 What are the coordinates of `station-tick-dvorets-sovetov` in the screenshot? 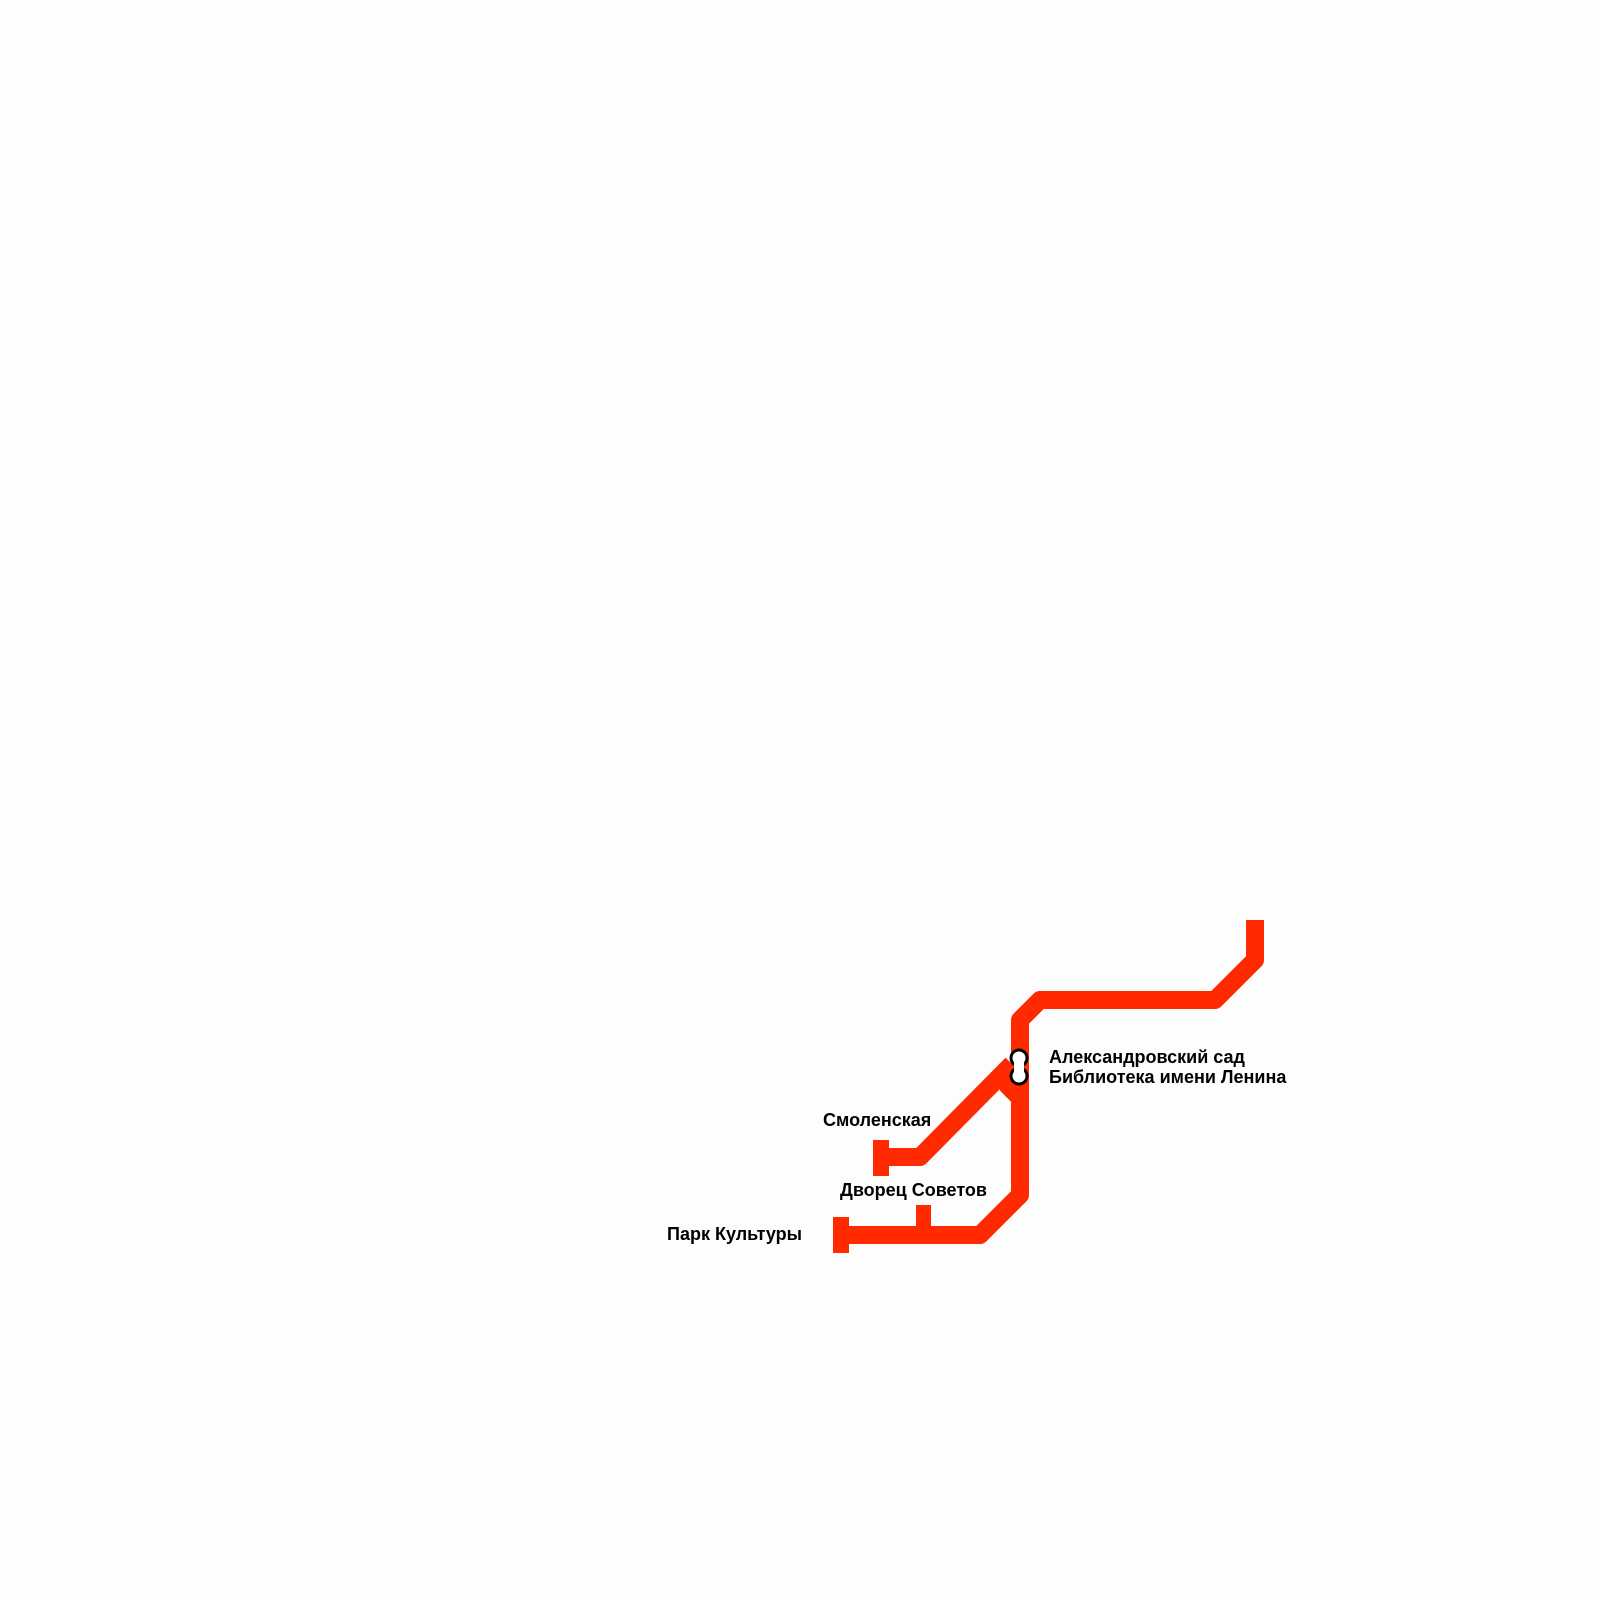 It's located at (923, 1220).